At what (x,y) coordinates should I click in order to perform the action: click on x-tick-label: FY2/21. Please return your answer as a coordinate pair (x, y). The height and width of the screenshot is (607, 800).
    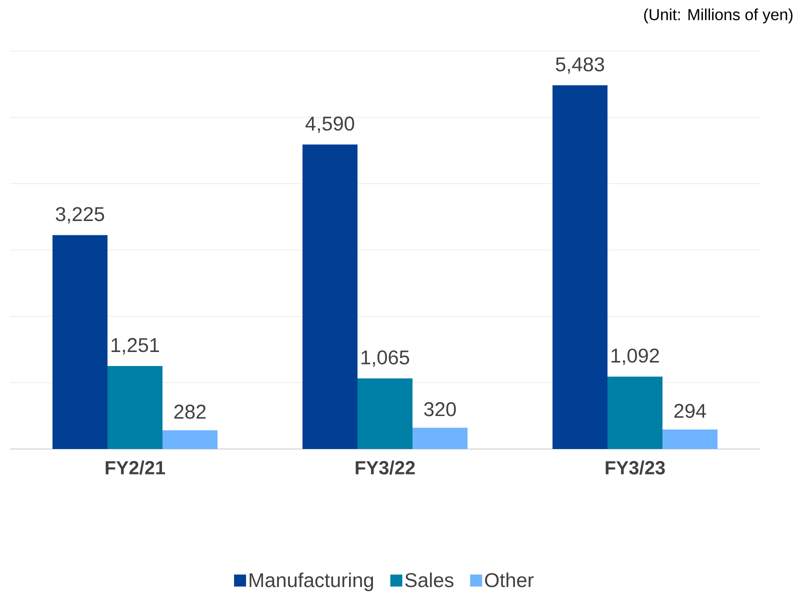
    Looking at the image, I should click on (135, 467).